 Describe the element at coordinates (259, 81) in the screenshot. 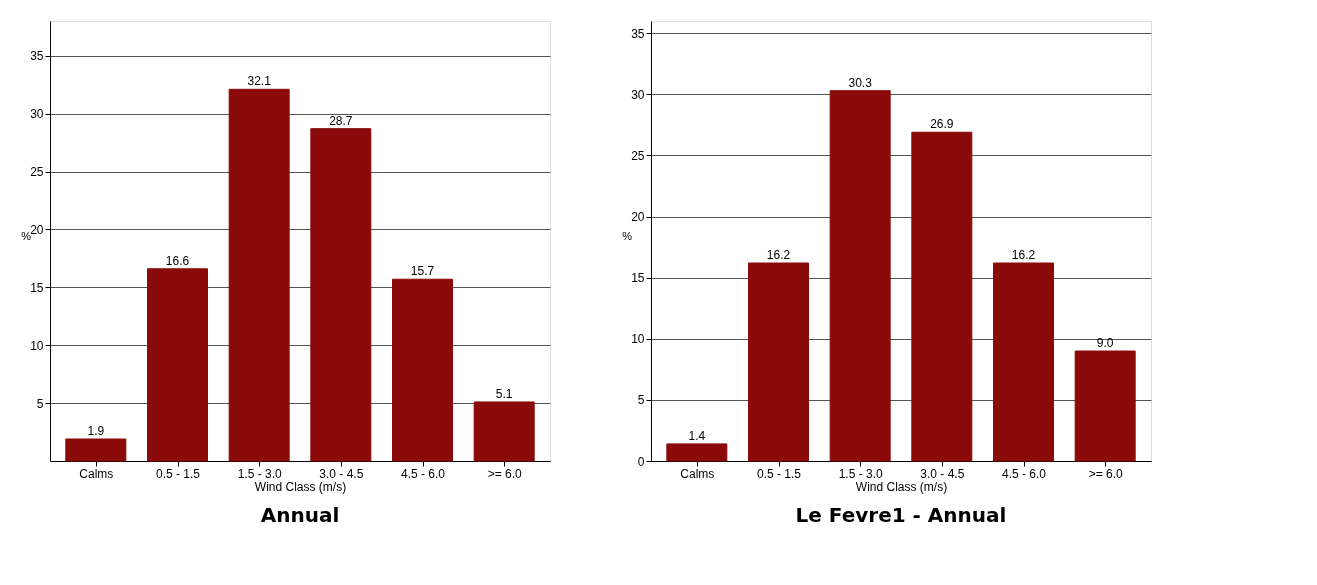

I see `data-label: 32.1` at that location.